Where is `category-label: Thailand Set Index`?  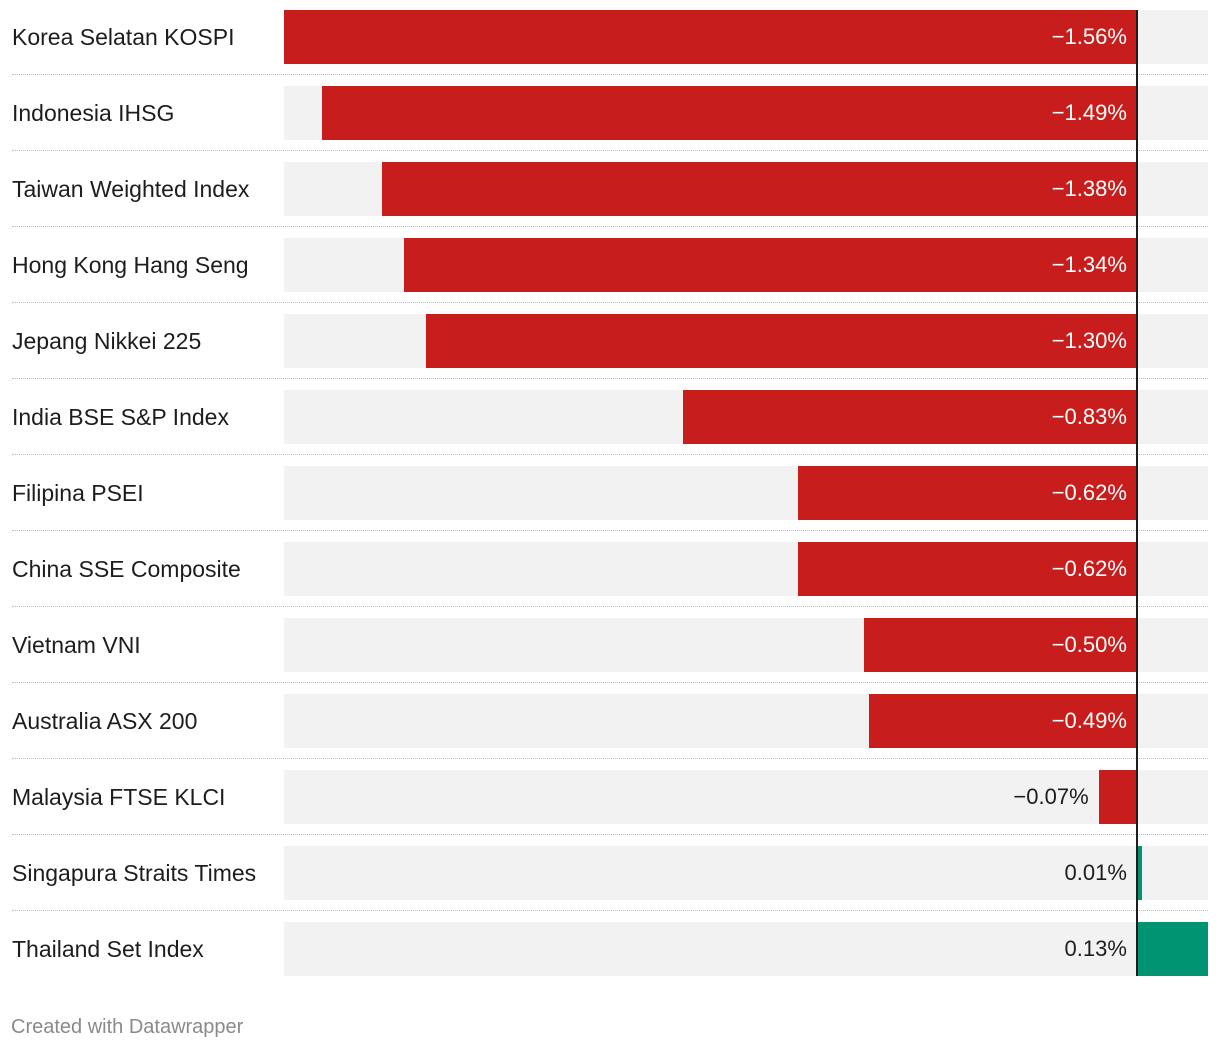 category-label: Thailand Set Index is located at coordinates (108, 949).